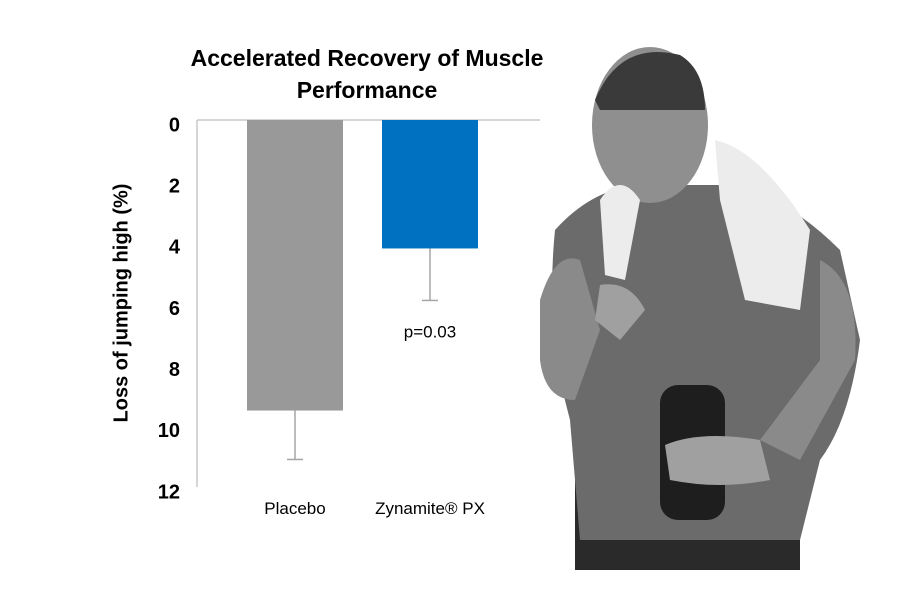 The height and width of the screenshot is (600, 900). Describe the element at coordinates (174, 309) in the screenshot. I see `y-tick-label: 6` at that location.